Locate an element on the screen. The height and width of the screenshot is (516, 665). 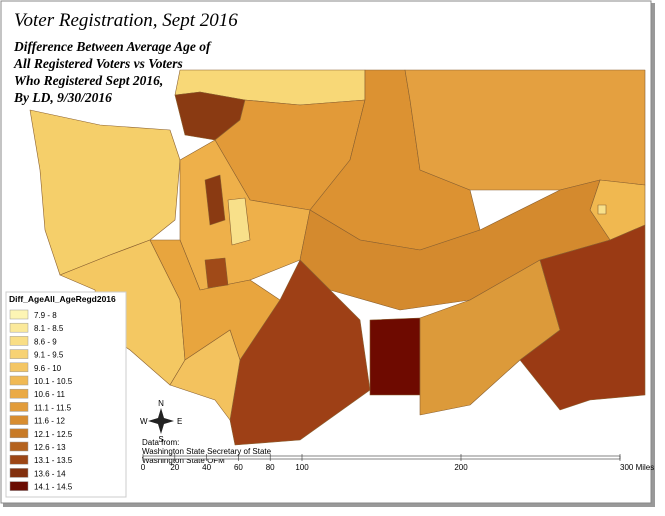
subtitle-line: Who Registered Sept 2016, is located at coordinates (88, 80).